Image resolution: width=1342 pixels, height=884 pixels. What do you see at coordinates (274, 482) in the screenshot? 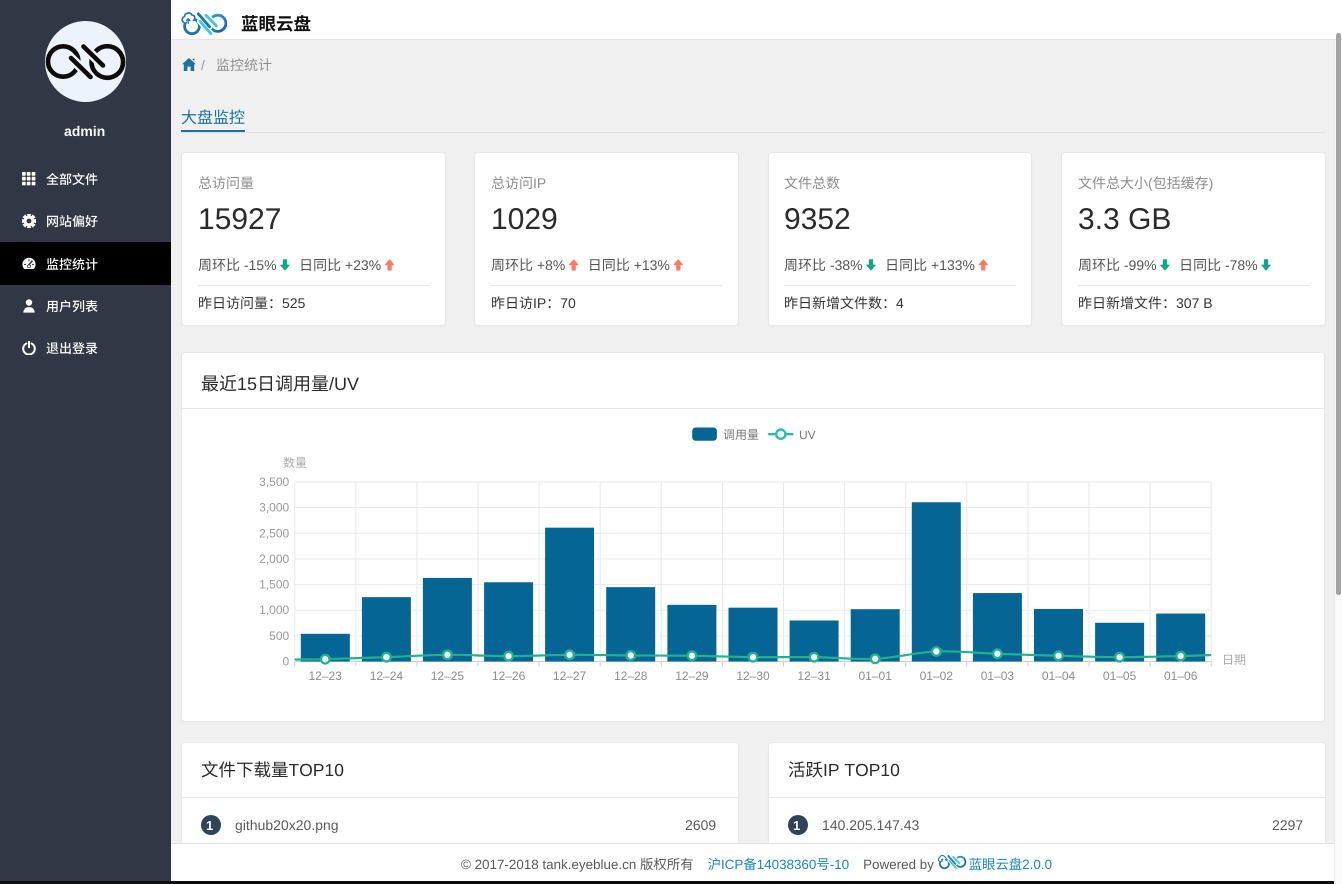
I see `svg-text: 3,500` at bounding box center [274, 482].